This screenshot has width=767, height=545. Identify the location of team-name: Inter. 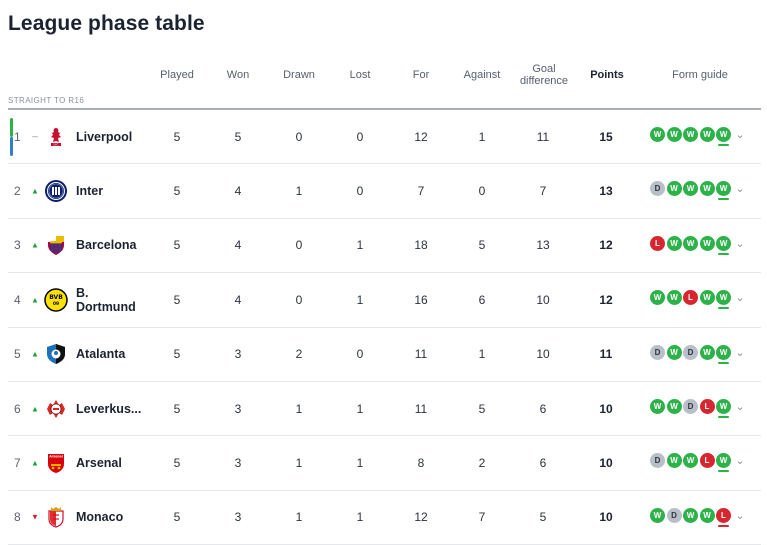
(90, 191).